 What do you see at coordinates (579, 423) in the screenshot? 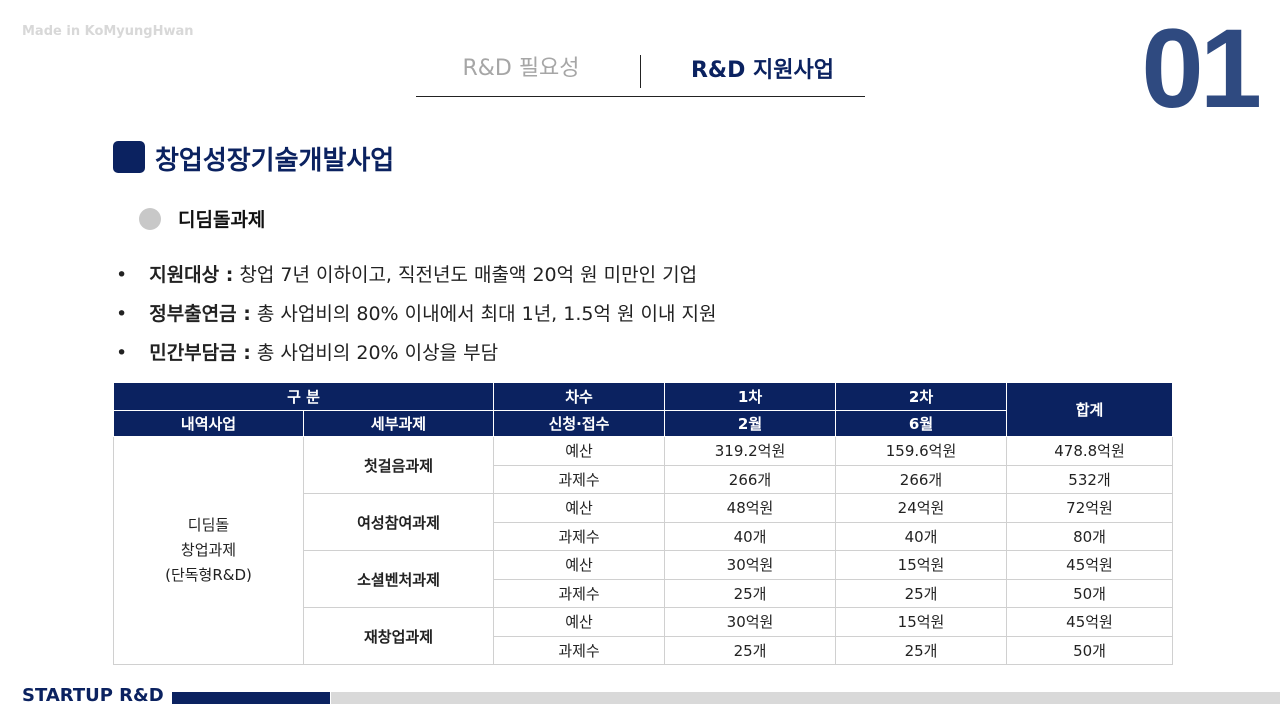
I see `header-cell: 신청·접수` at bounding box center [579, 423].